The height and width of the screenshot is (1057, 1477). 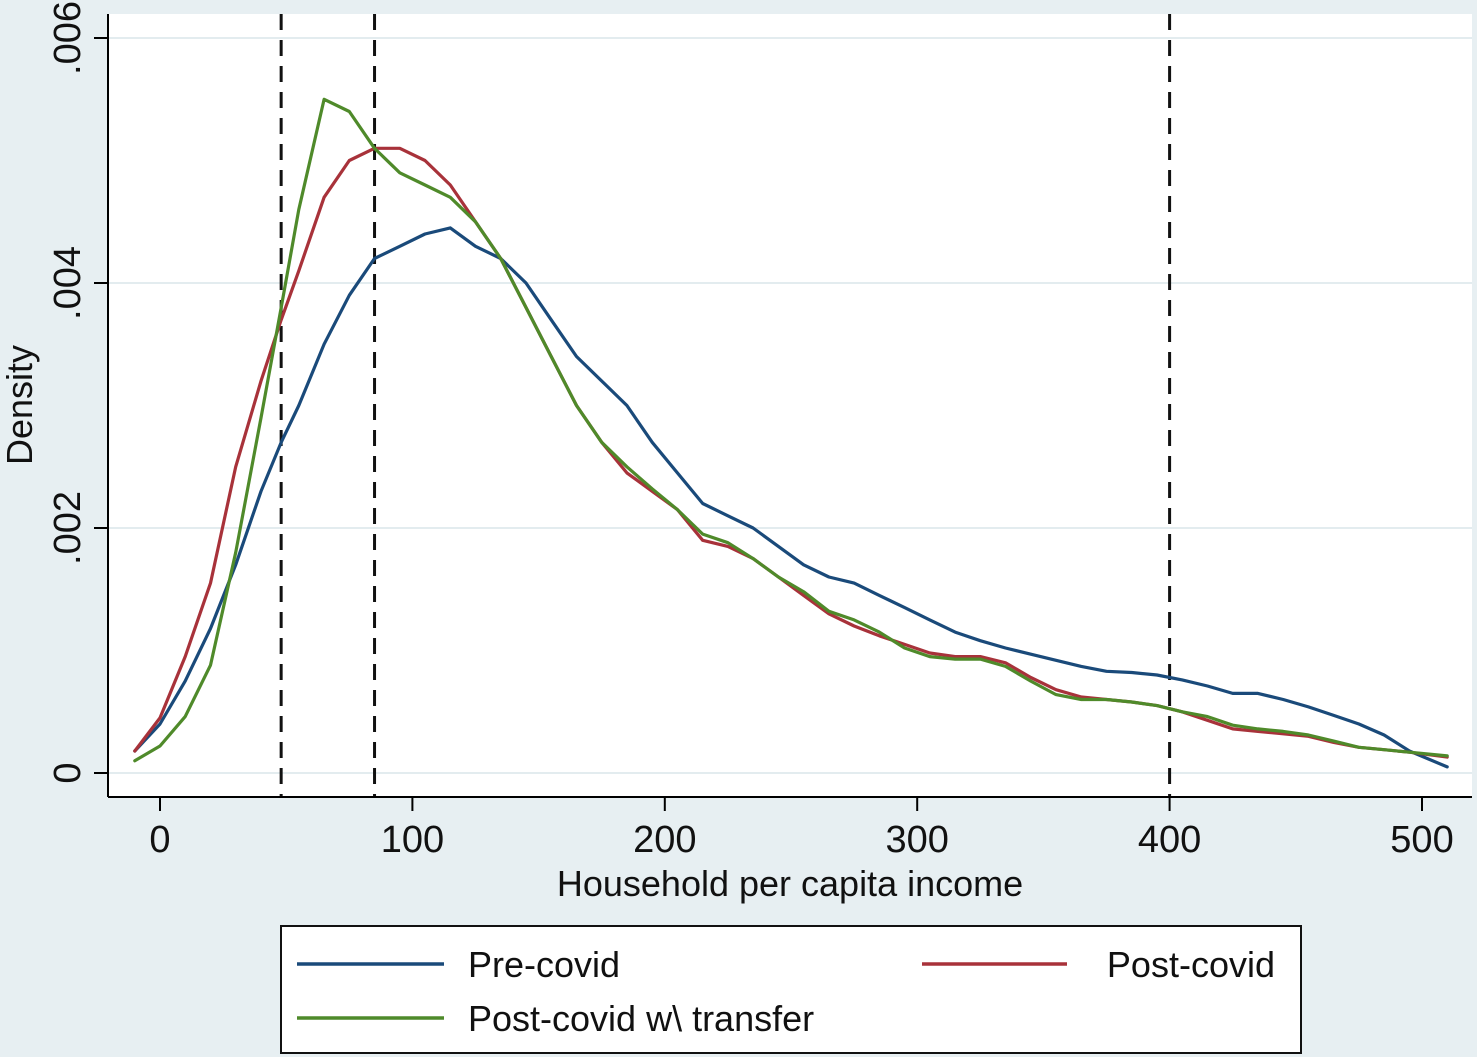 I want to click on y-tick-label-0: 0, so click(x=68, y=772).